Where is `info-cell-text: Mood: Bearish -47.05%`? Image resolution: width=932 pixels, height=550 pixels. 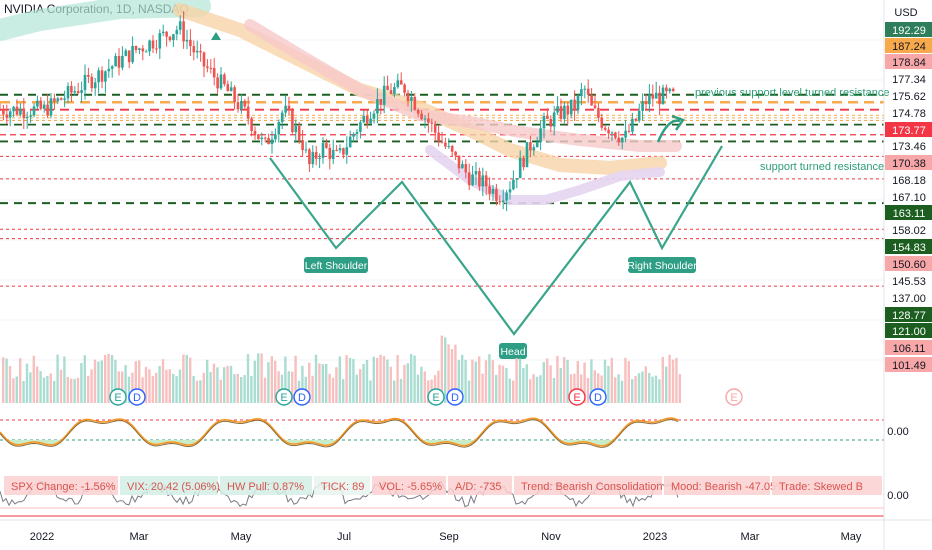 info-cell-text: Mood: Bearish -47.05% is located at coordinates (728, 487).